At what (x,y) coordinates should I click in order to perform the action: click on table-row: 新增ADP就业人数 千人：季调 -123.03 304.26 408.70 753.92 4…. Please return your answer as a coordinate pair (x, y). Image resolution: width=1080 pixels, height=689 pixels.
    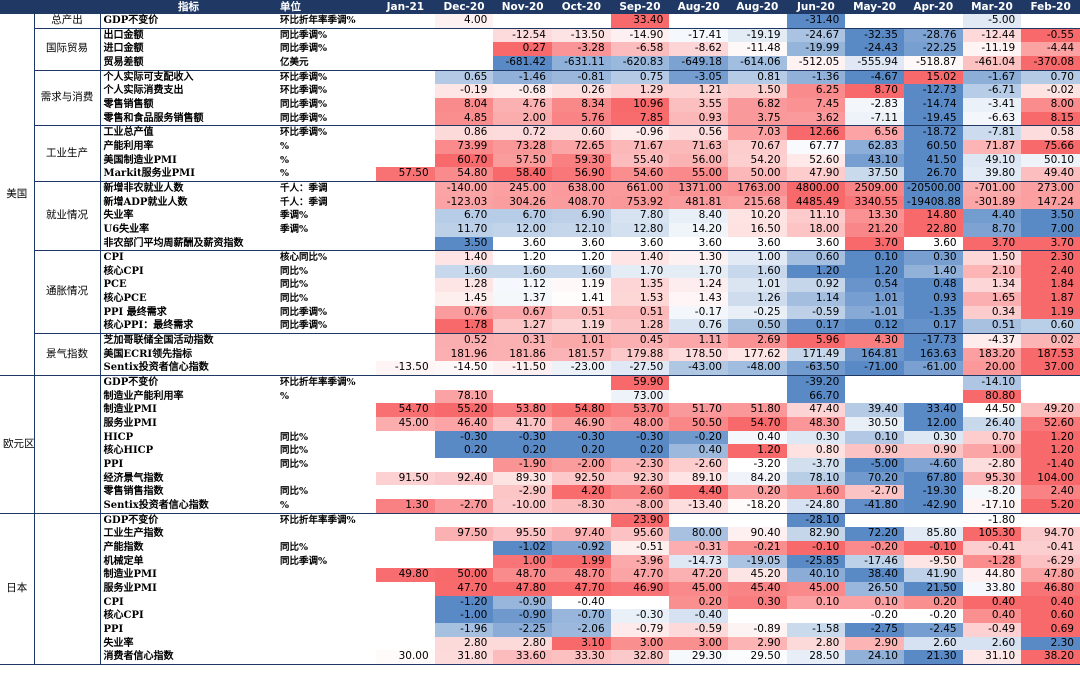
    Looking at the image, I should click on (540, 202).